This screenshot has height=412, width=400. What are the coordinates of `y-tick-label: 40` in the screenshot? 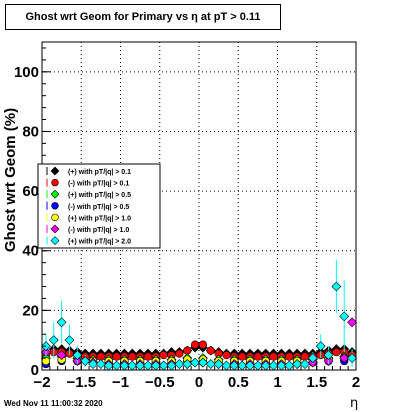 It's located at (30, 251).